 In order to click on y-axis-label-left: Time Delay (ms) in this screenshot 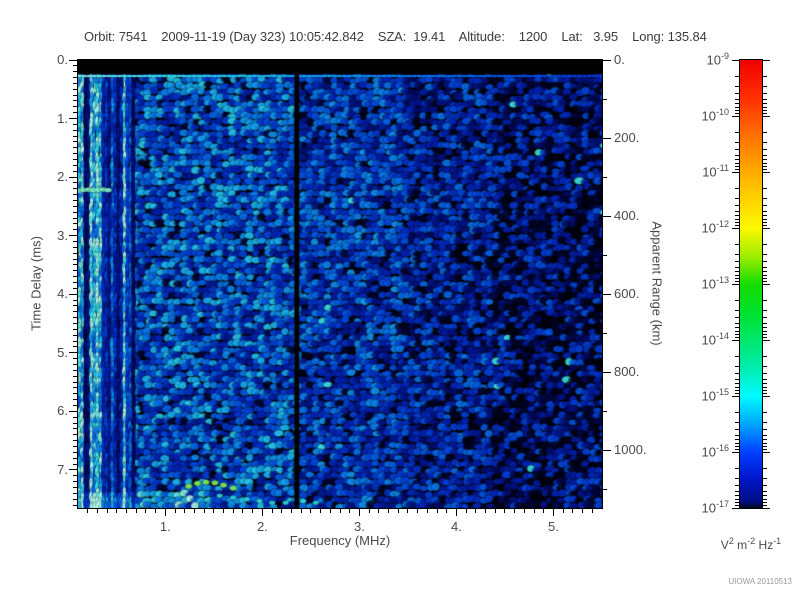, I will do `click(36, 283)`.